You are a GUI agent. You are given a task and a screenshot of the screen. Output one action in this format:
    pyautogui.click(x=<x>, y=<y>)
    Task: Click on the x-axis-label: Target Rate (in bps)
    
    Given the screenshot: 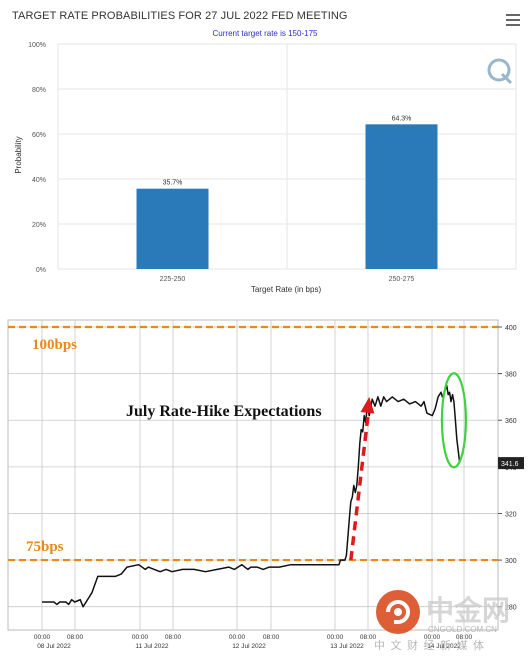 What is the action you would take?
    pyautogui.click(x=286, y=289)
    